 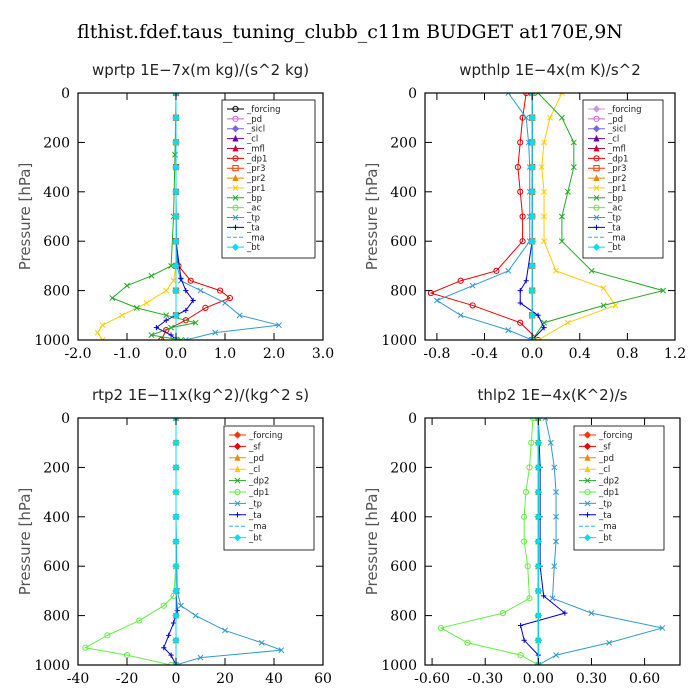 What do you see at coordinates (131, 541) in the screenshot?
I see `series-dp1` at bounding box center [131, 541].